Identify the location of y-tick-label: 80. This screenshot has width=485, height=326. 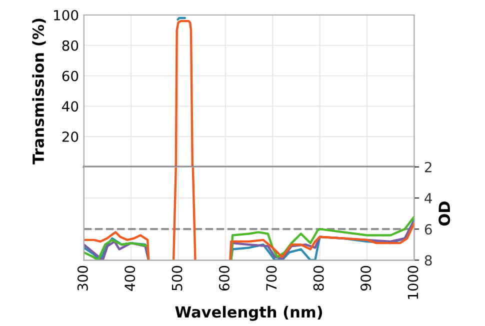
(70, 45).